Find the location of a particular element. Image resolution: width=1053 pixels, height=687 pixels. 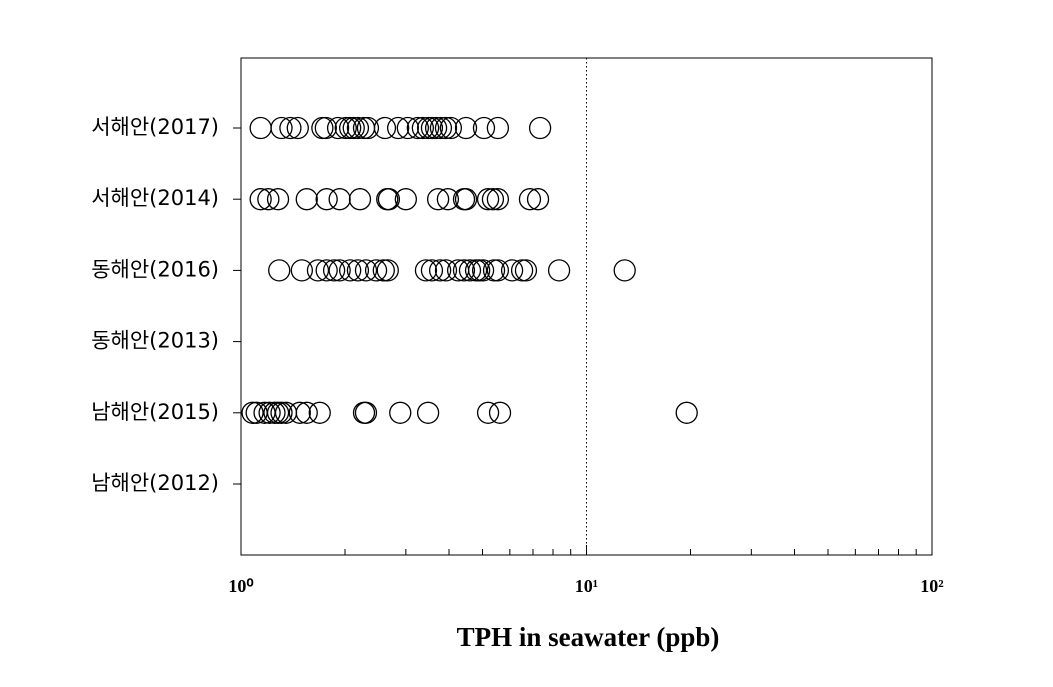

y-tick-label: 남해안(2012) is located at coordinates (155, 483).